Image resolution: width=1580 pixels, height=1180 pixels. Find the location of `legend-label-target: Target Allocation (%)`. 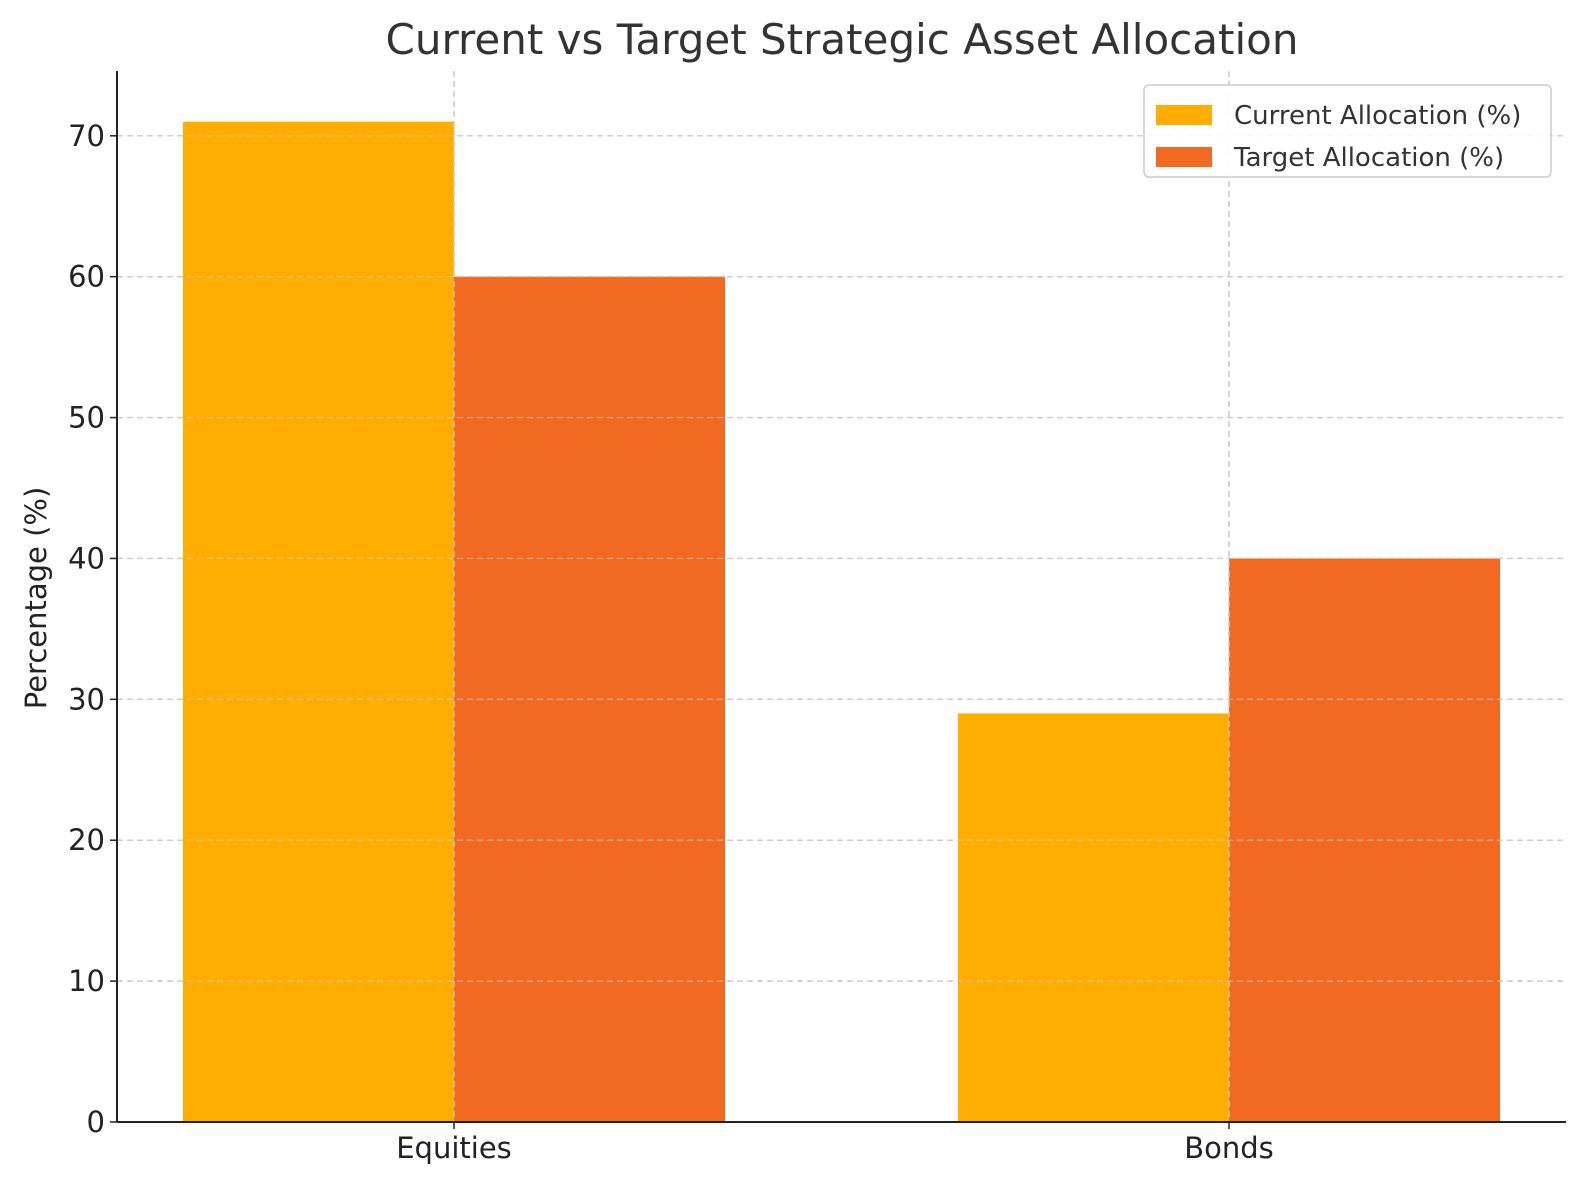

legend-label-target: Target Allocation (%) is located at coordinates (1368, 158).